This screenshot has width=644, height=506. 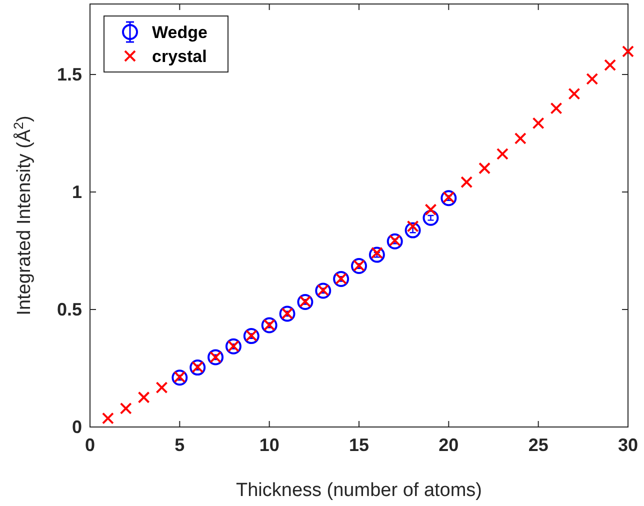 I want to click on x-tick-label: 0, so click(x=90, y=445).